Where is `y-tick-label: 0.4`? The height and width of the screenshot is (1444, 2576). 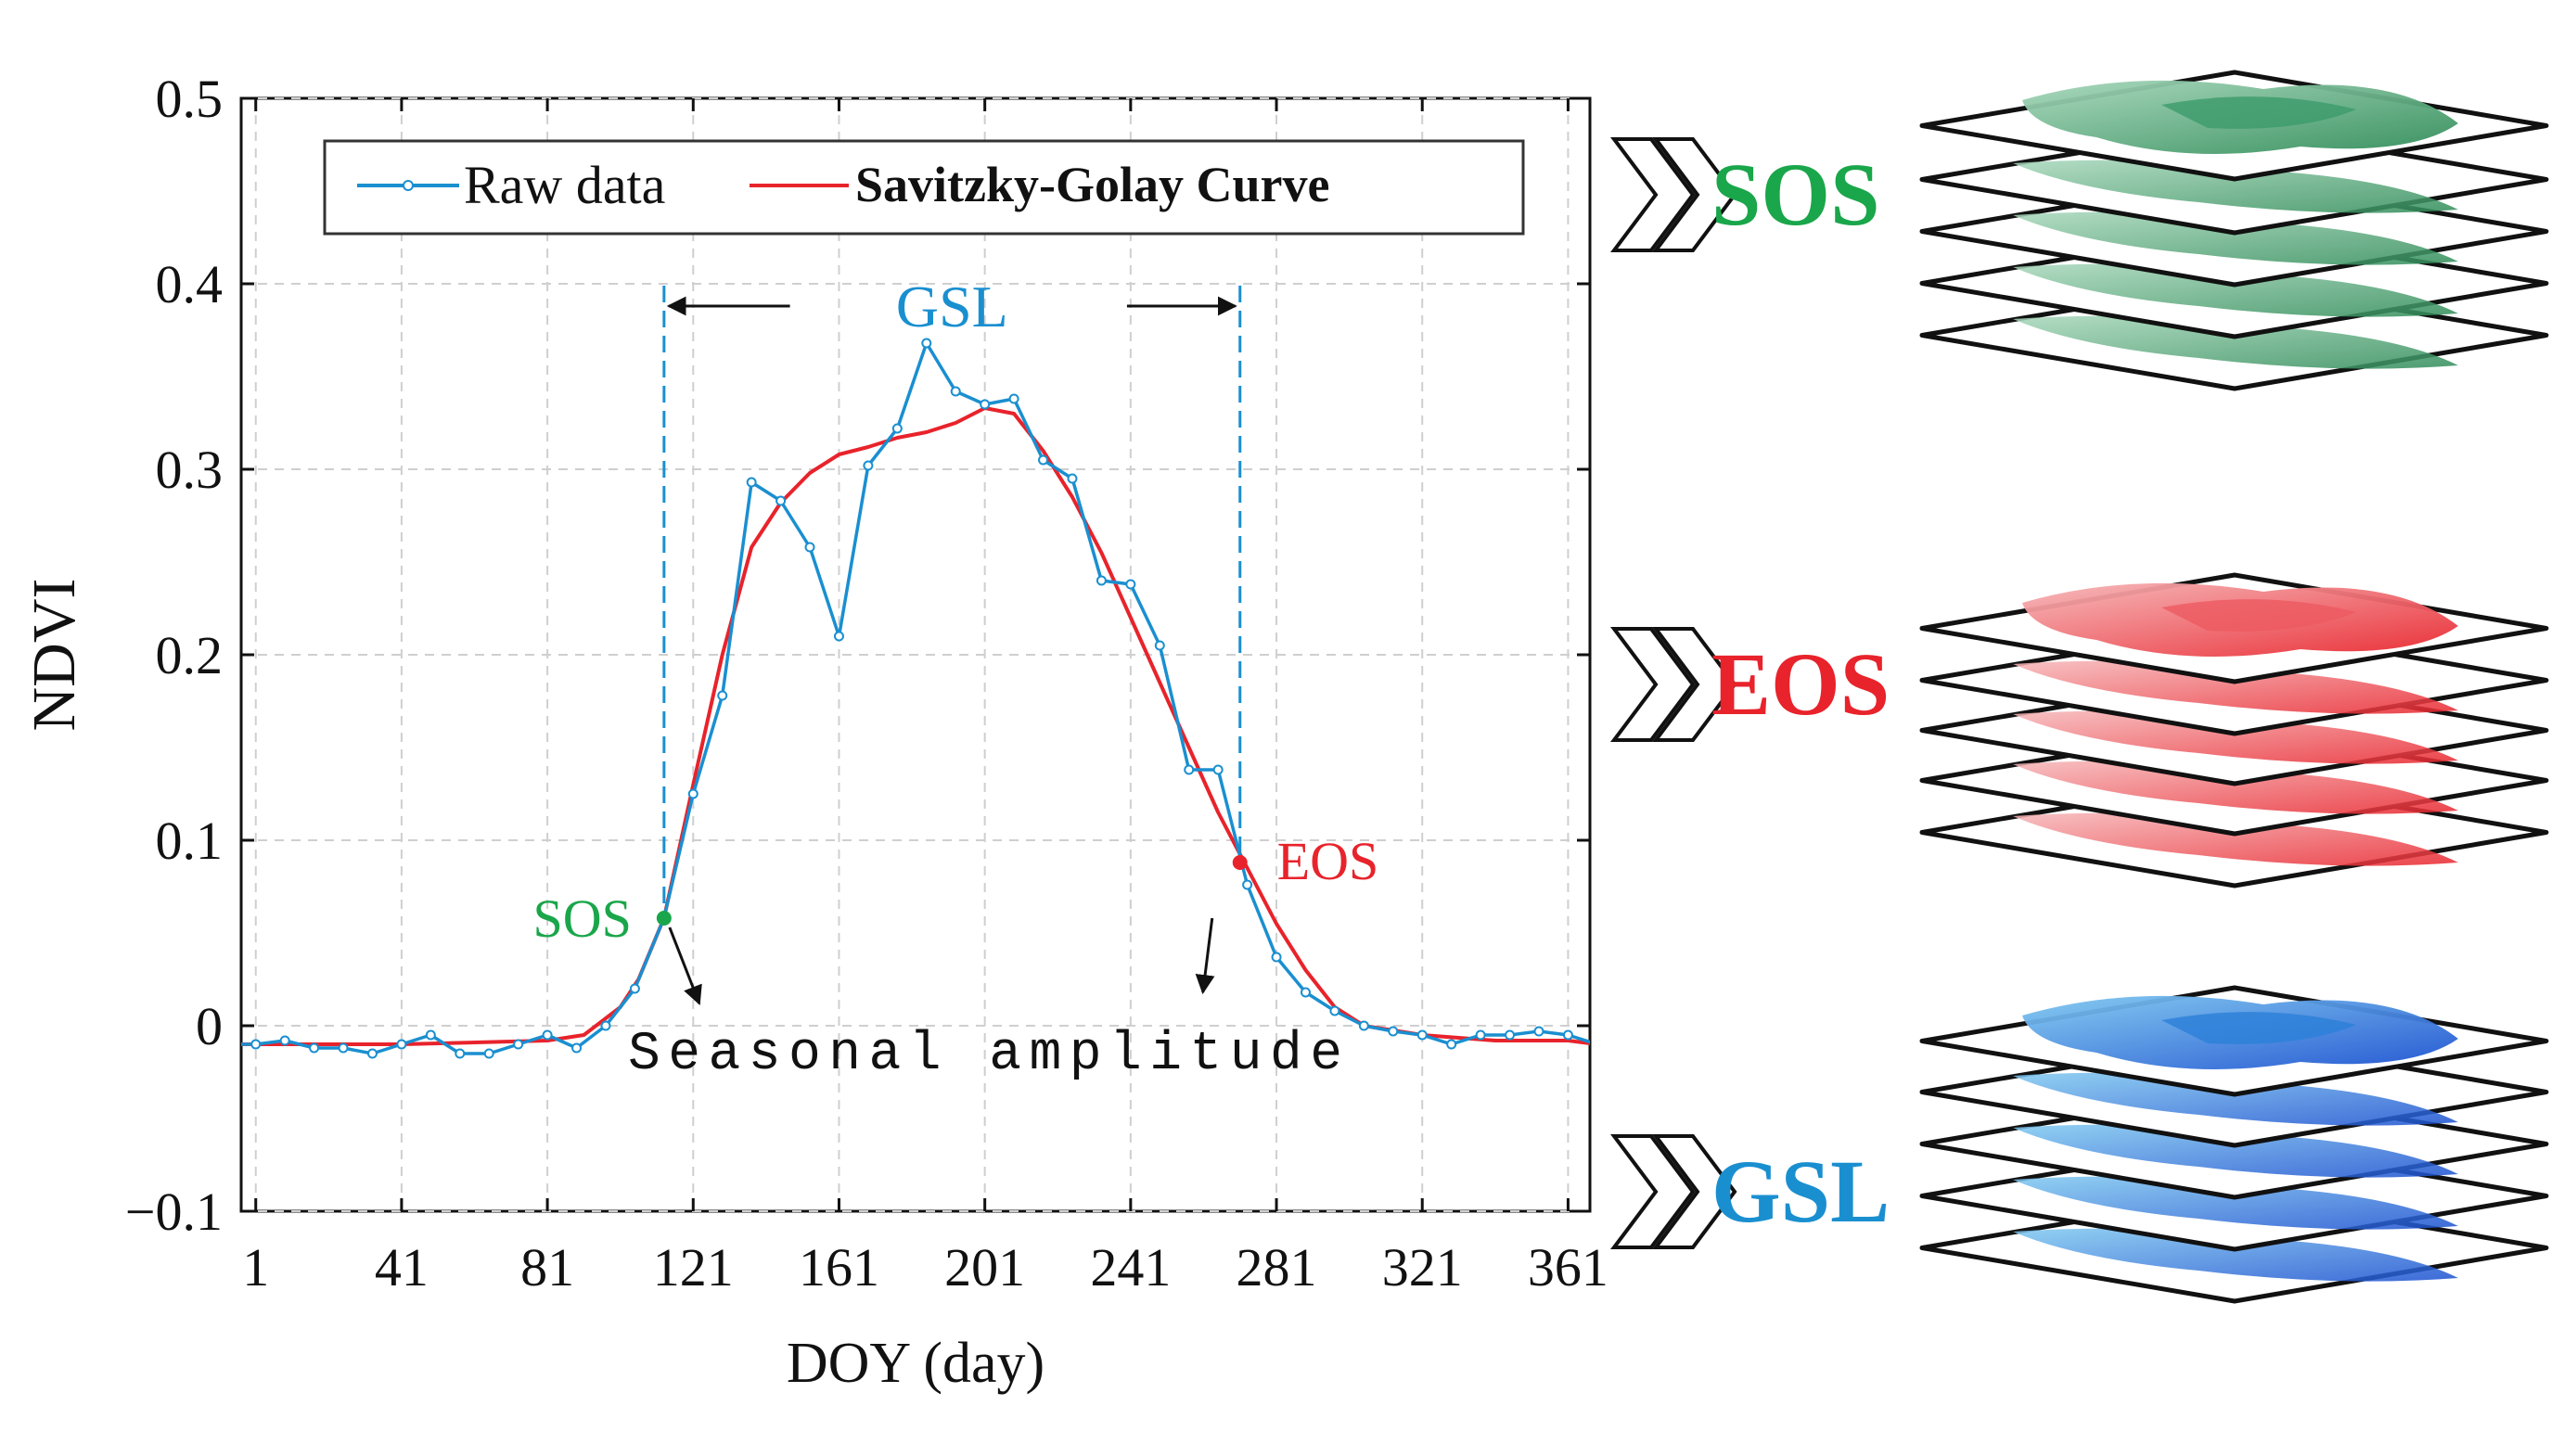
y-tick-label: 0.4 is located at coordinates (190, 284).